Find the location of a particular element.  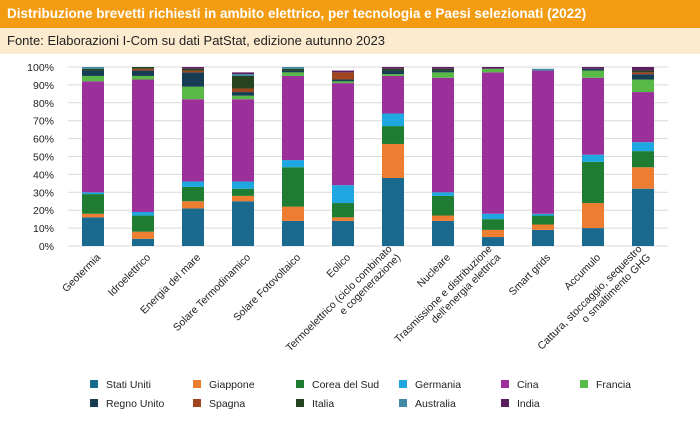

legend-item: Regno Unito is located at coordinates (127, 404).